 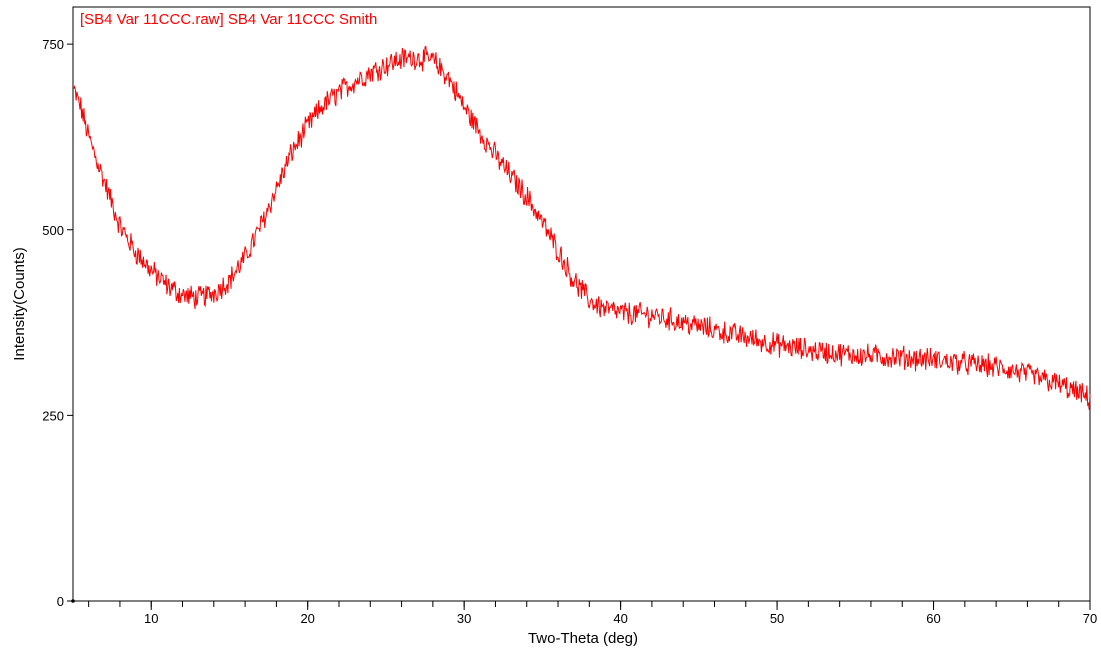 What do you see at coordinates (933, 618) in the screenshot?
I see `x-tick-label: 60` at bounding box center [933, 618].